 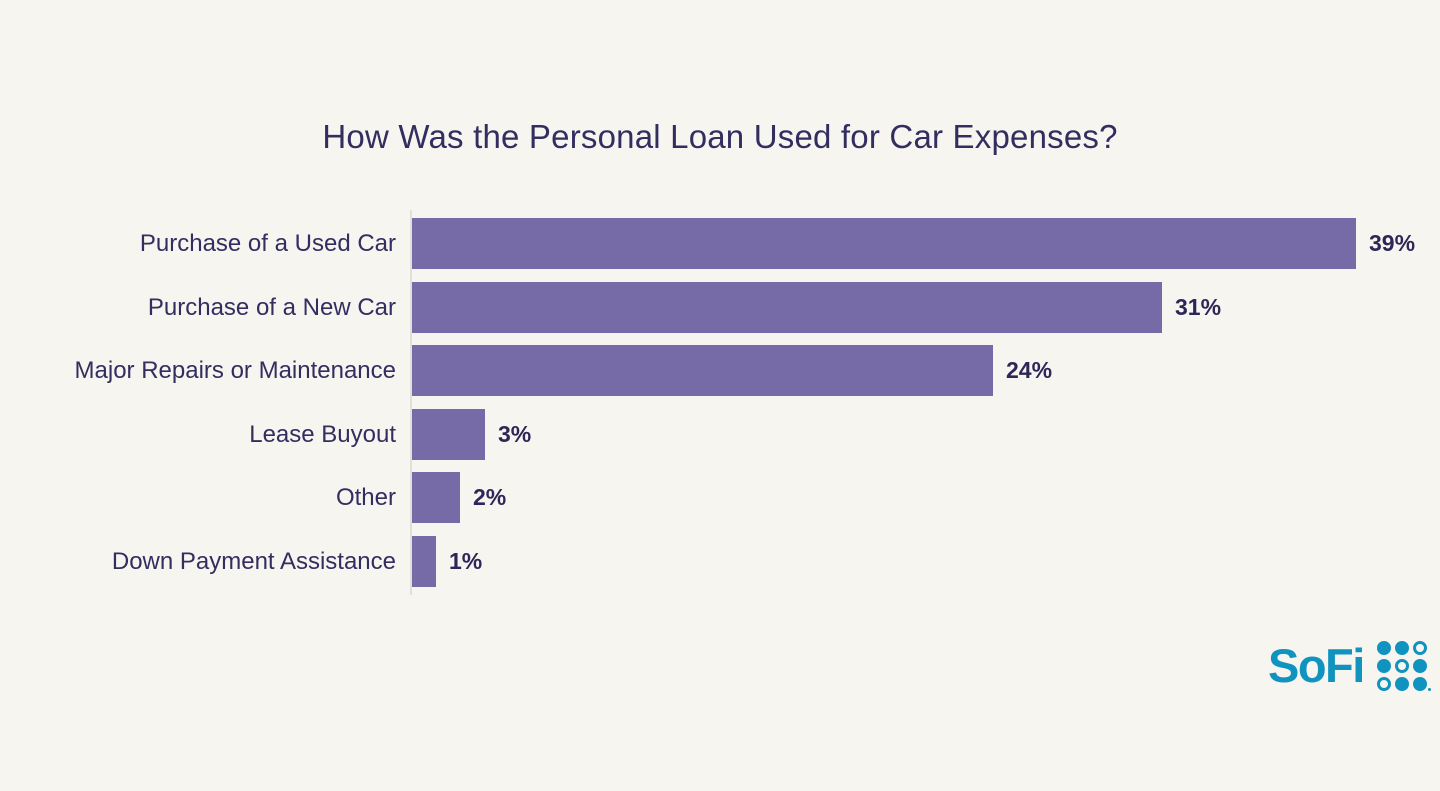 What do you see at coordinates (271, 307) in the screenshot?
I see `category-label: Purchase of a New Car` at bounding box center [271, 307].